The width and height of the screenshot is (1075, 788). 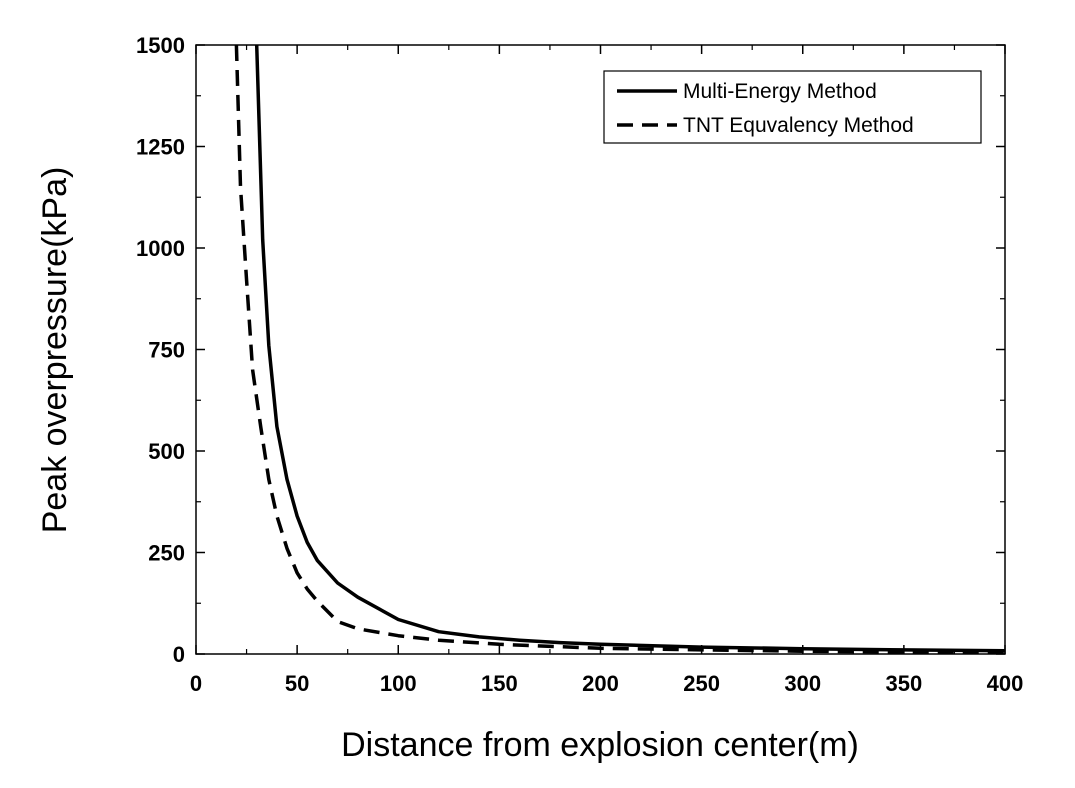 What do you see at coordinates (179, 654) in the screenshot?
I see `y-tick-label: 0` at bounding box center [179, 654].